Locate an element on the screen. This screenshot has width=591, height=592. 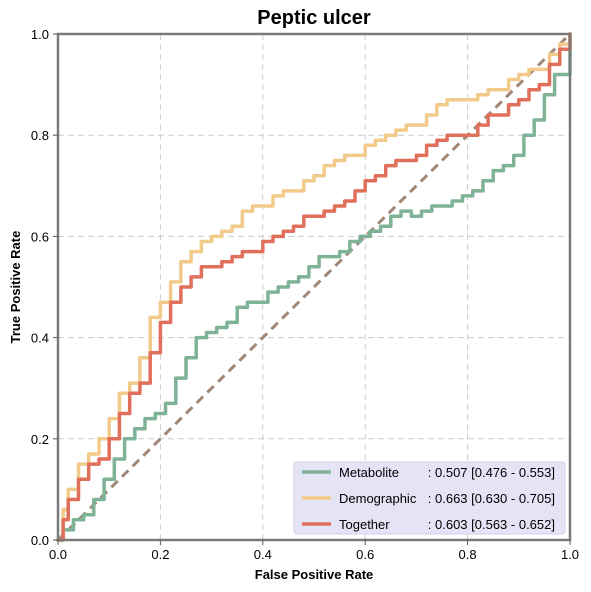
legend-label-demographic: Demographic is located at coordinates (378, 498).